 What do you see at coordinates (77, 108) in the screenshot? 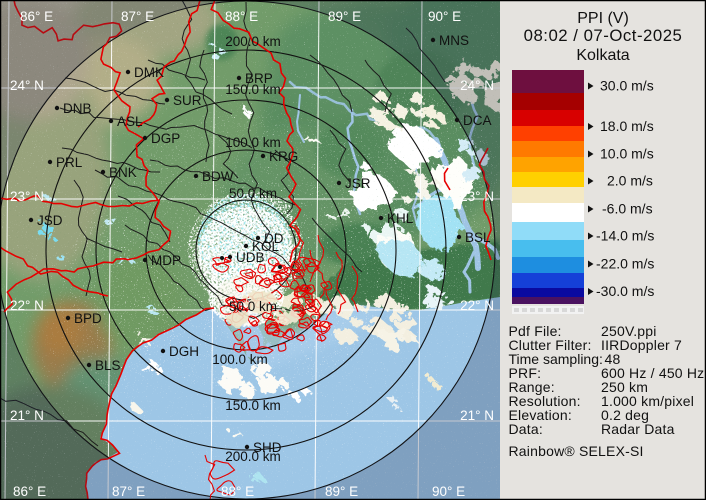
I see `svg-text: DNB` at bounding box center [77, 108].